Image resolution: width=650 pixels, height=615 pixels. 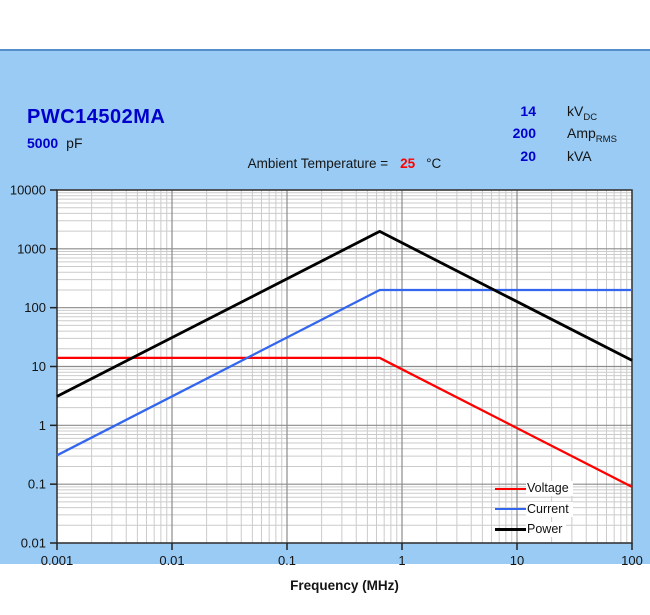 What do you see at coordinates (546, 529) in the screenshot?
I see `legend-label: Power` at bounding box center [546, 529].